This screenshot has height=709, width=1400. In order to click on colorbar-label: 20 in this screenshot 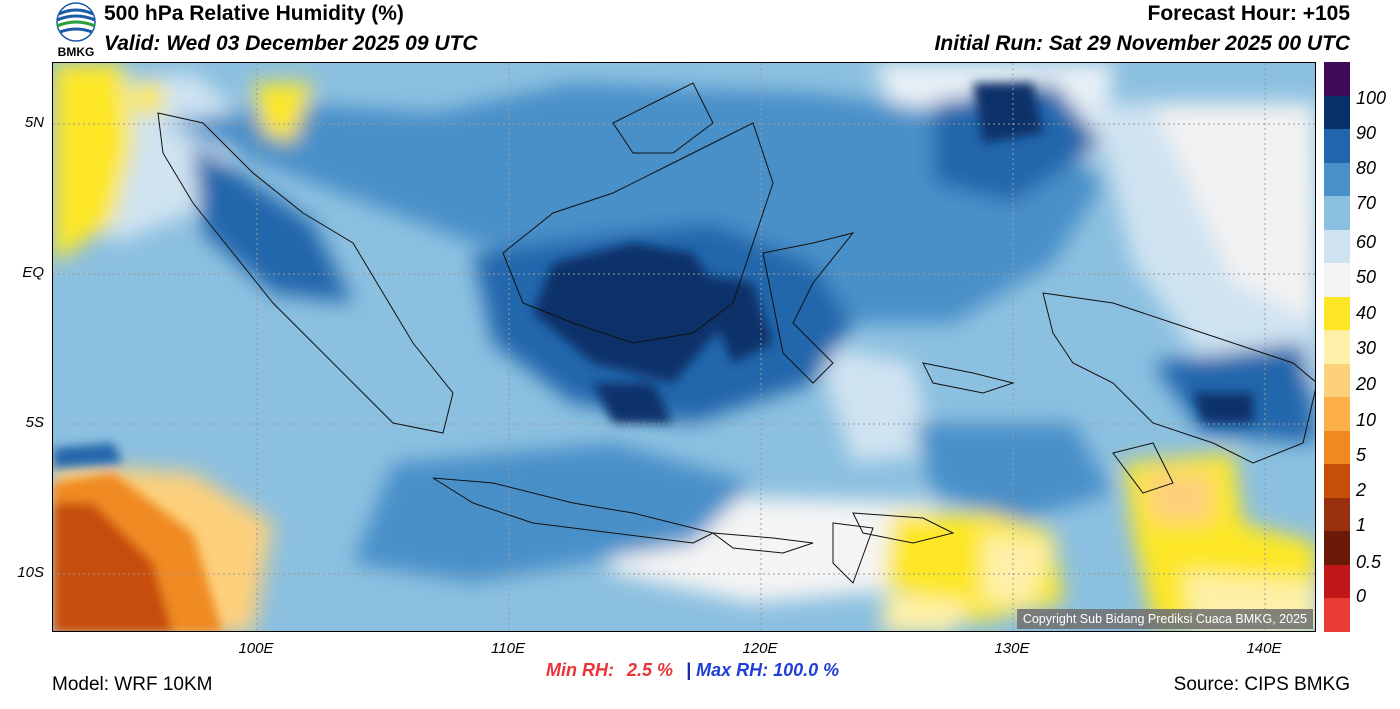, I will do `click(1366, 384)`.